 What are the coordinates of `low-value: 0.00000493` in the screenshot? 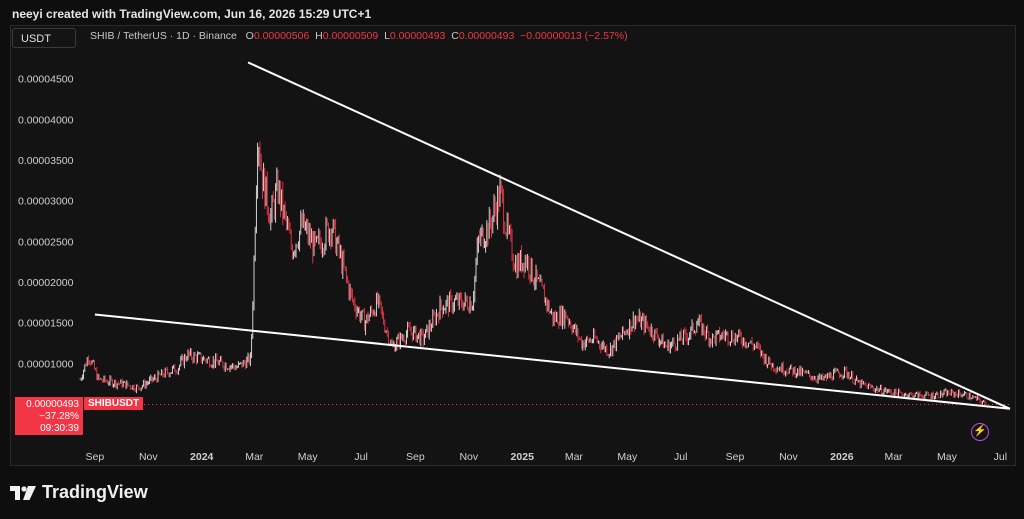 It's located at (417, 36).